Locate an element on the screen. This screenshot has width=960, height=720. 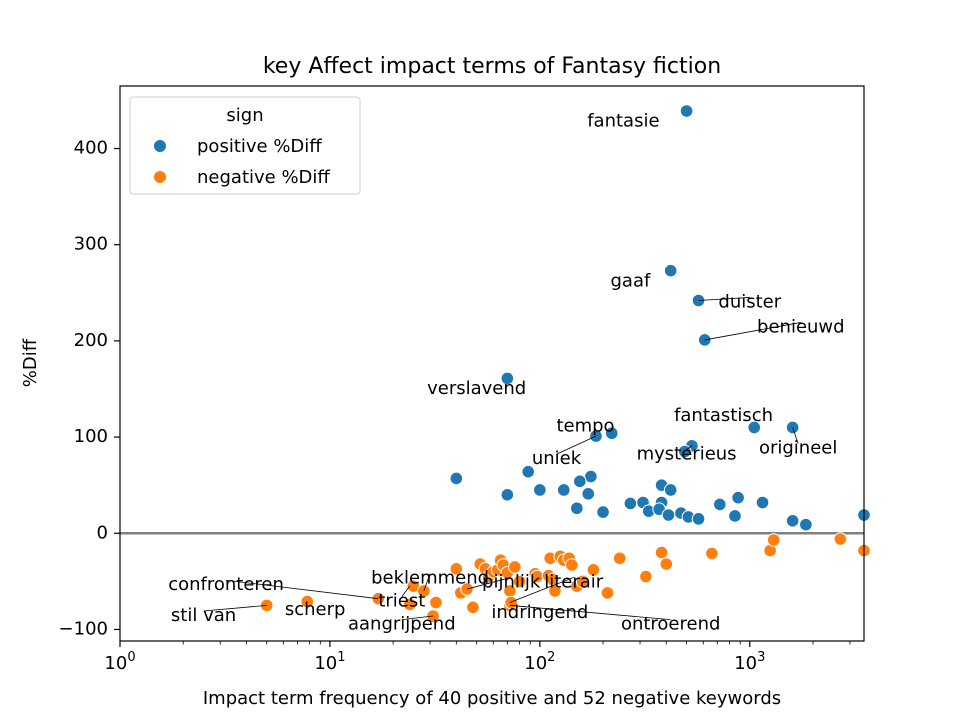
annotation-label: beklemmend is located at coordinates (430, 577).